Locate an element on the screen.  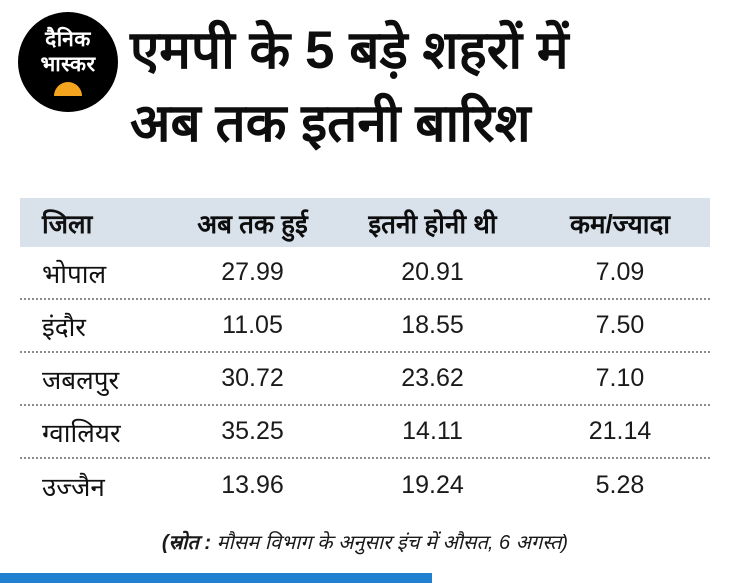
cell-difference: 7.50 is located at coordinates (620, 325).